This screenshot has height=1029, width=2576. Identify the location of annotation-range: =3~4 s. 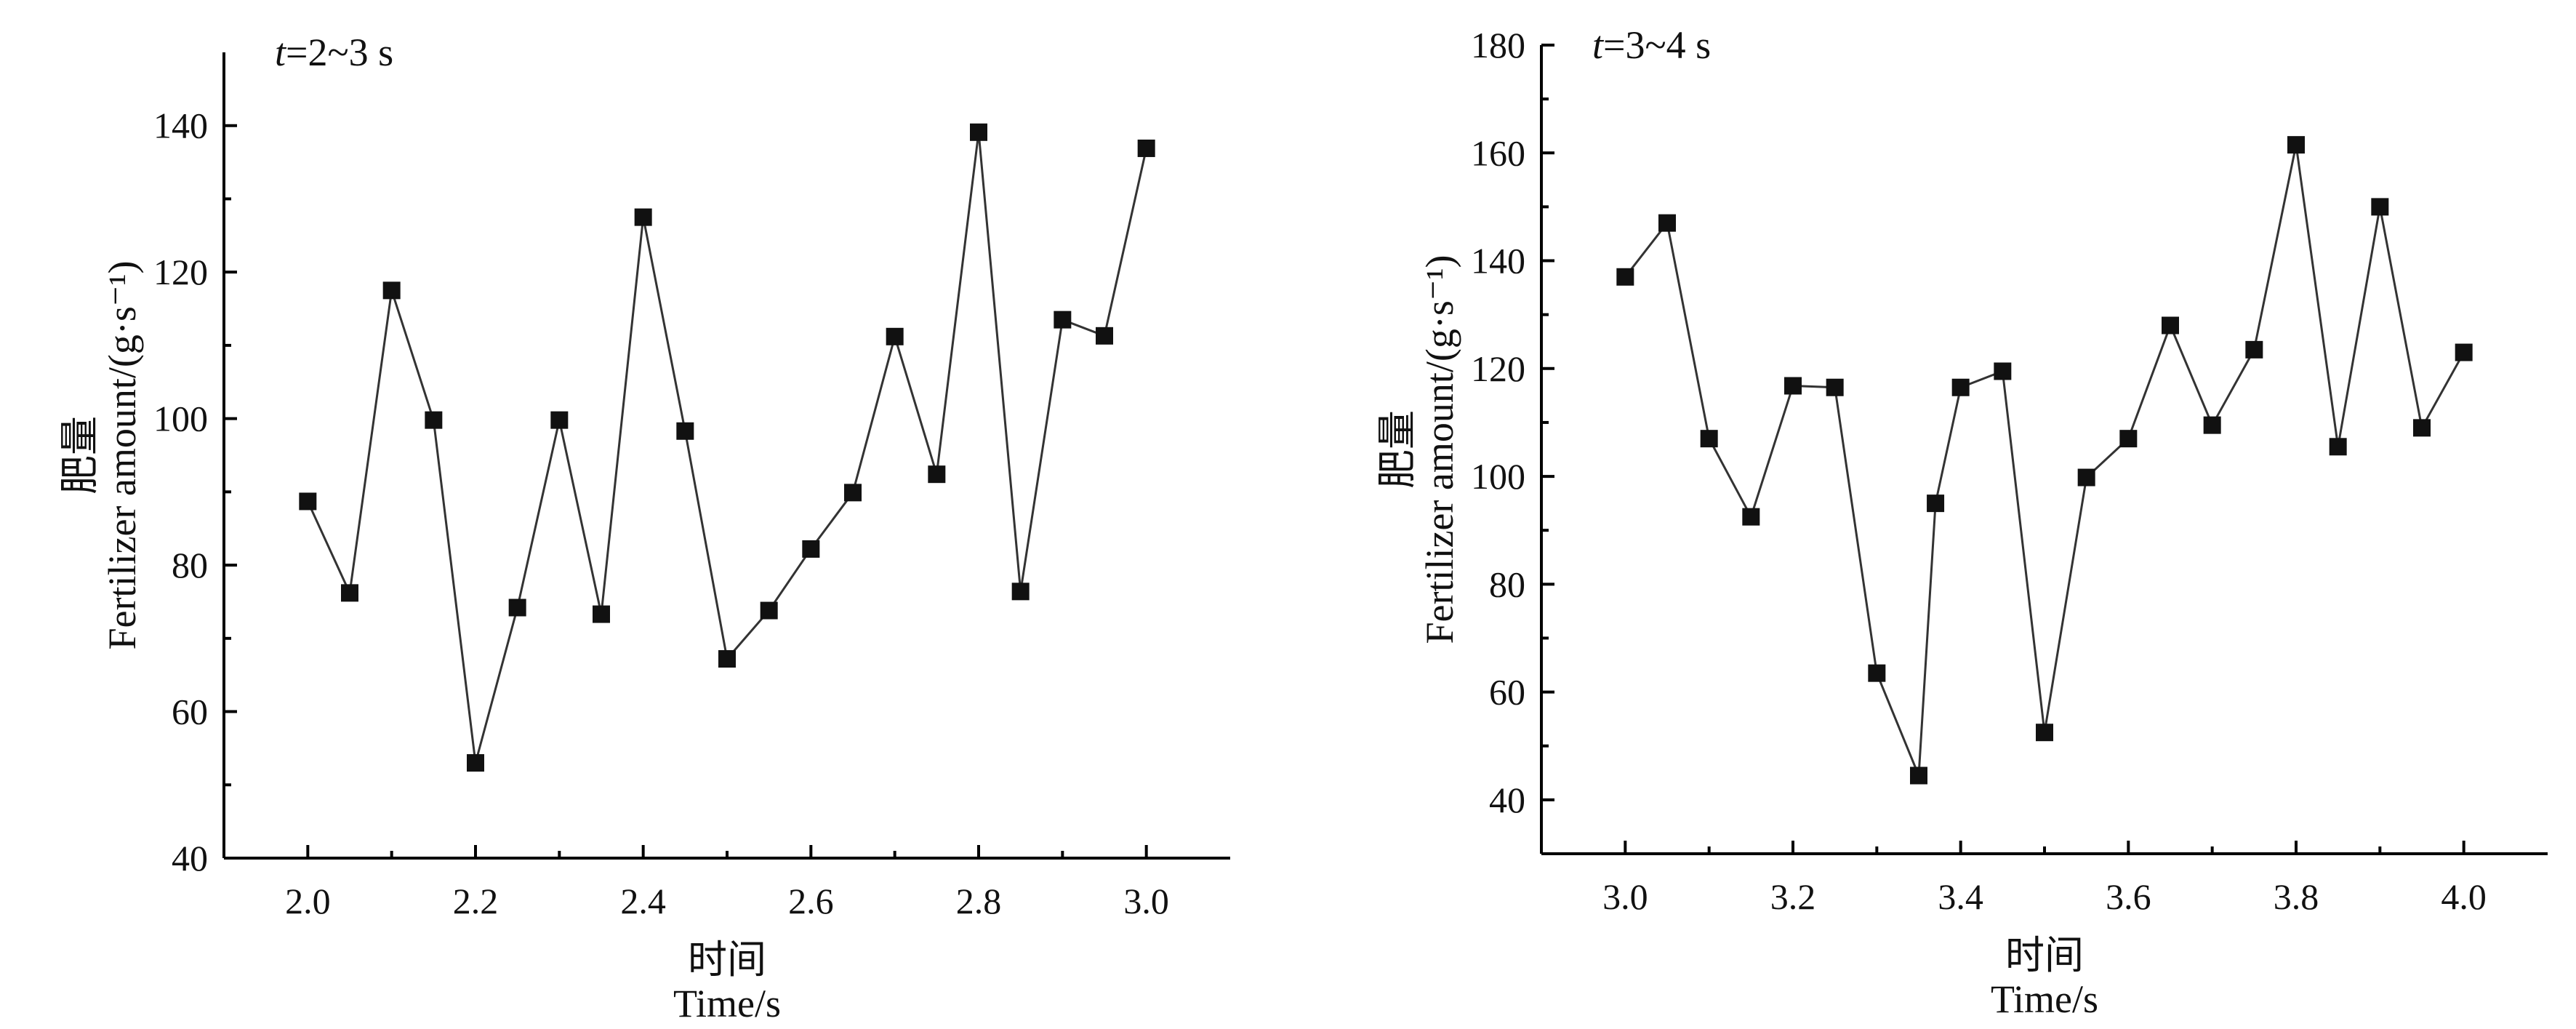
(1657, 45).